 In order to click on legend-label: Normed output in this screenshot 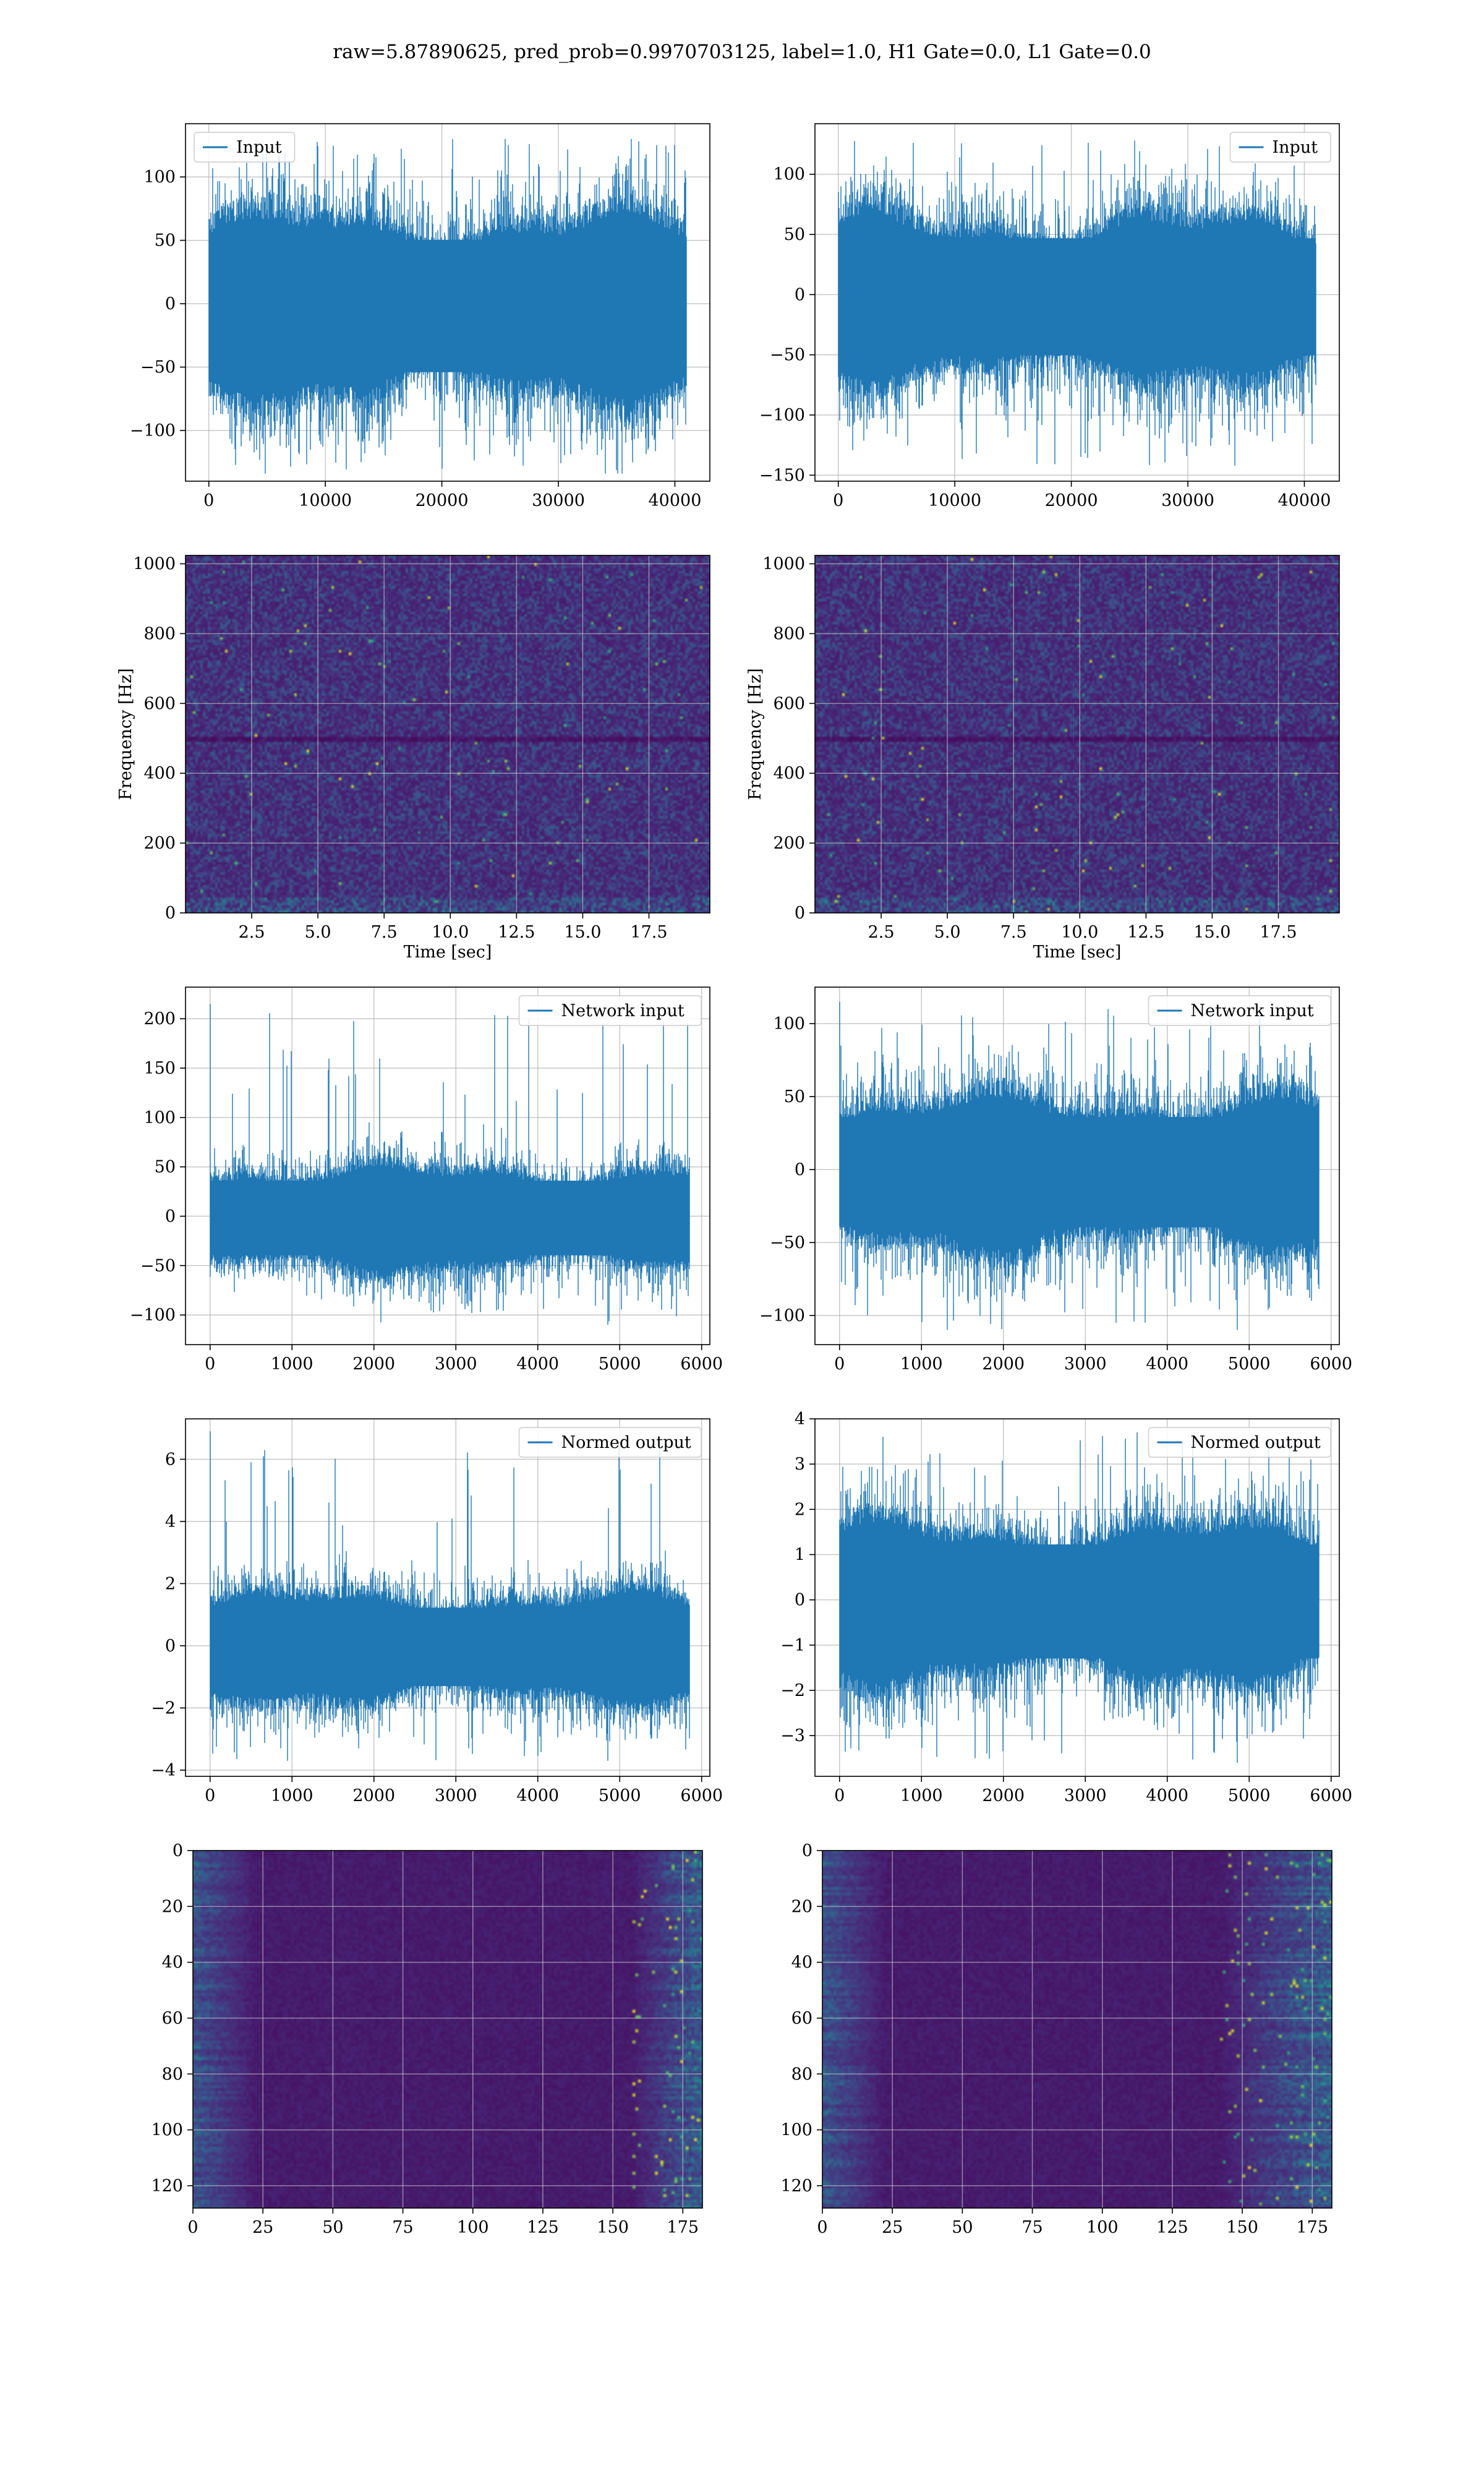, I will do `click(626, 1442)`.